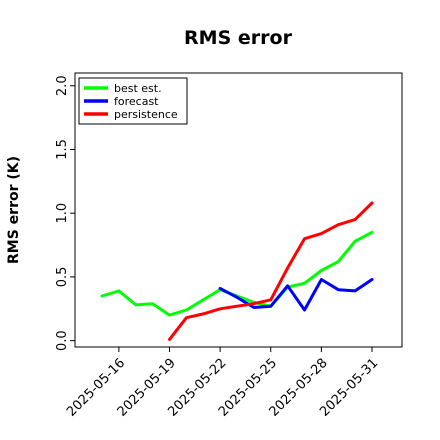 The image size is (440, 440). Describe the element at coordinates (62, 213) in the screenshot. I see `y-tick-label: 1.0` at that location.